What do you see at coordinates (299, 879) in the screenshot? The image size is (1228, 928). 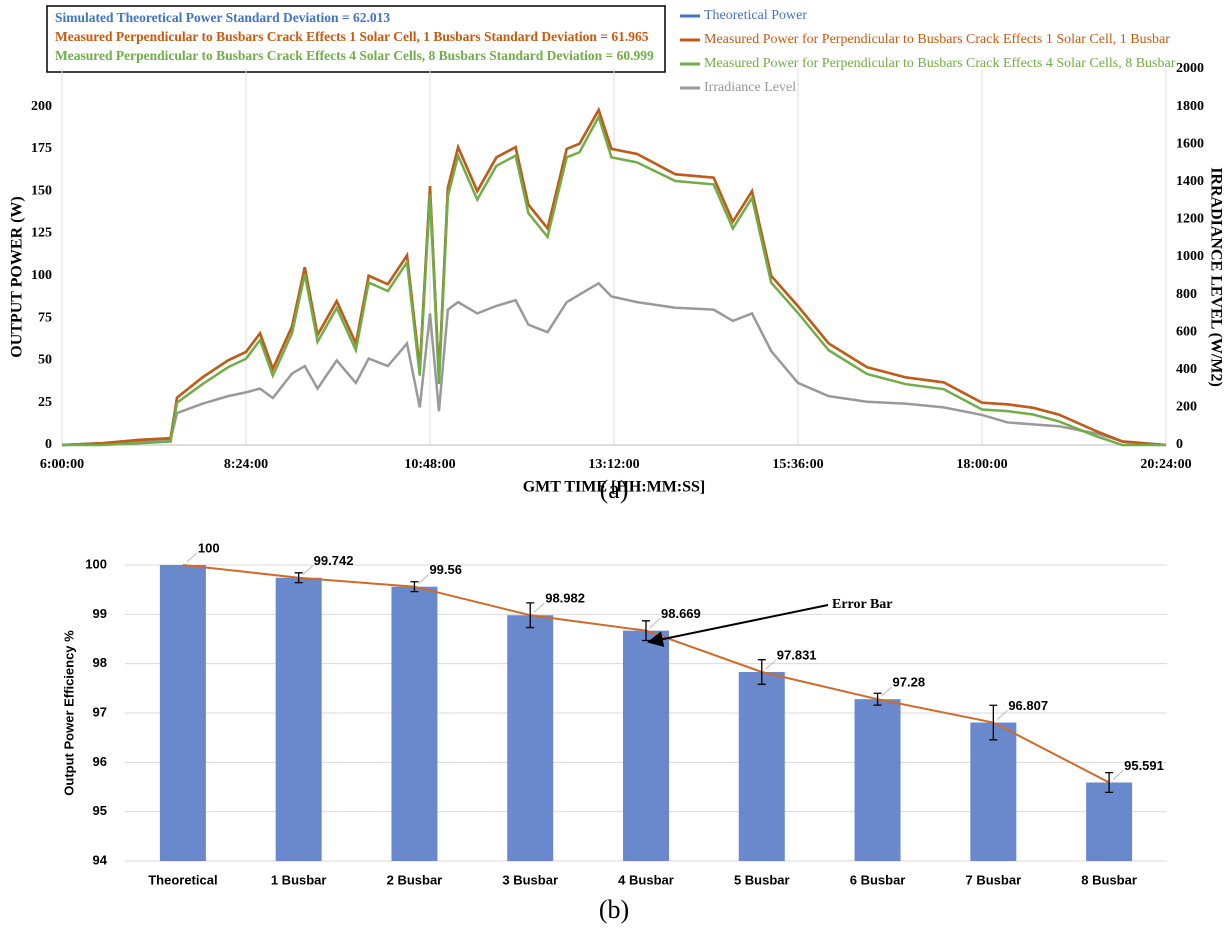 I see `x-tick-label: 1 Busbar` at bounding box center [299, 879].